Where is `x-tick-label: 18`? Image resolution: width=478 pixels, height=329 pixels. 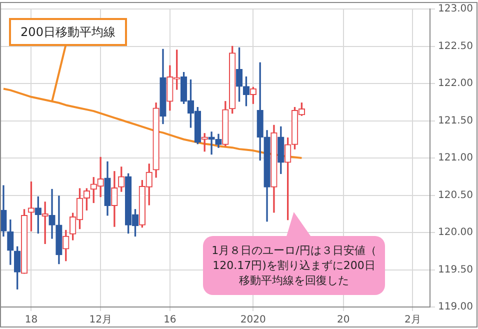
x-tick-label: 18 is located at coordinates (31, 320).